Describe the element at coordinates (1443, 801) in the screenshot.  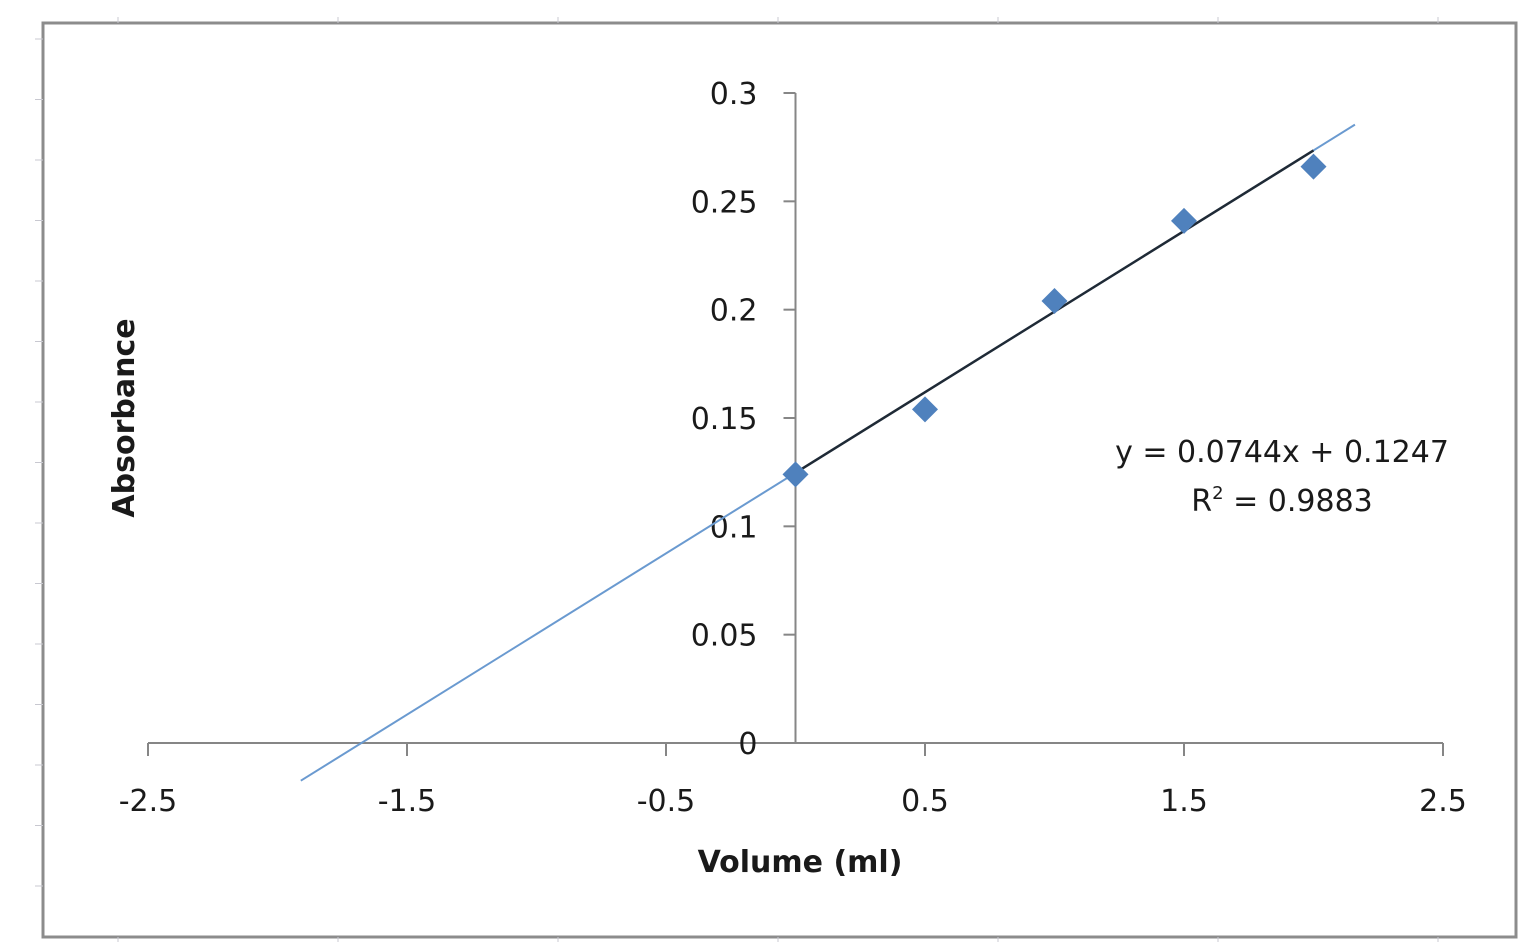
I see `x-tick-label: 2.5` at that location.